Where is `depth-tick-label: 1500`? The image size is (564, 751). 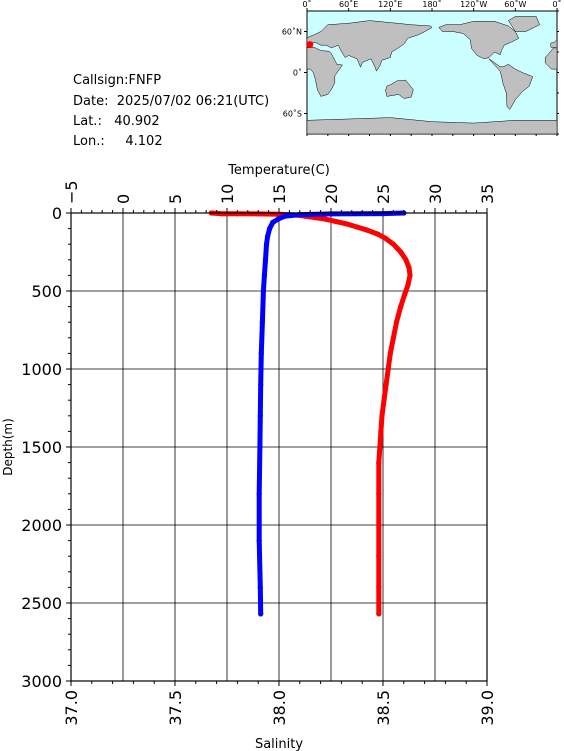 depth-tick-label: 1500 is located at coordinates (41, 447).